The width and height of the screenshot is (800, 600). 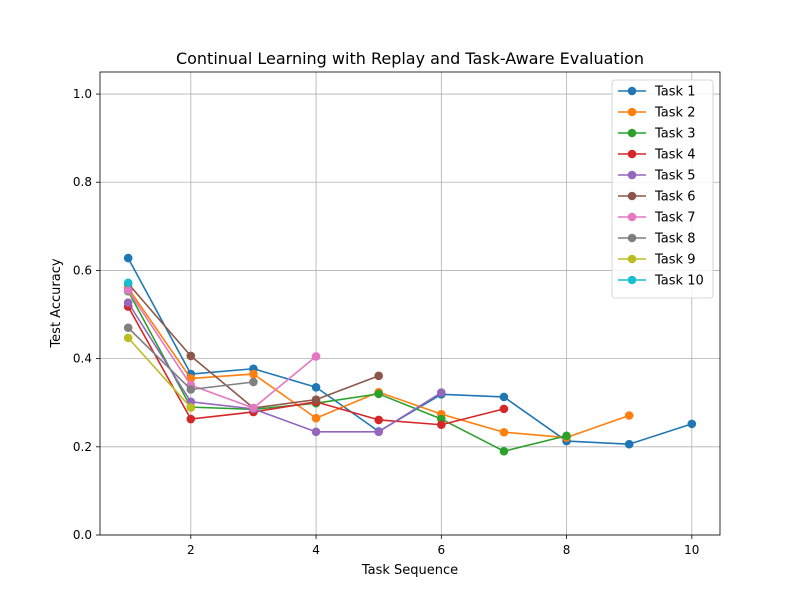 I want to click on x-tick-label: 6, so click(x=441, y=550).